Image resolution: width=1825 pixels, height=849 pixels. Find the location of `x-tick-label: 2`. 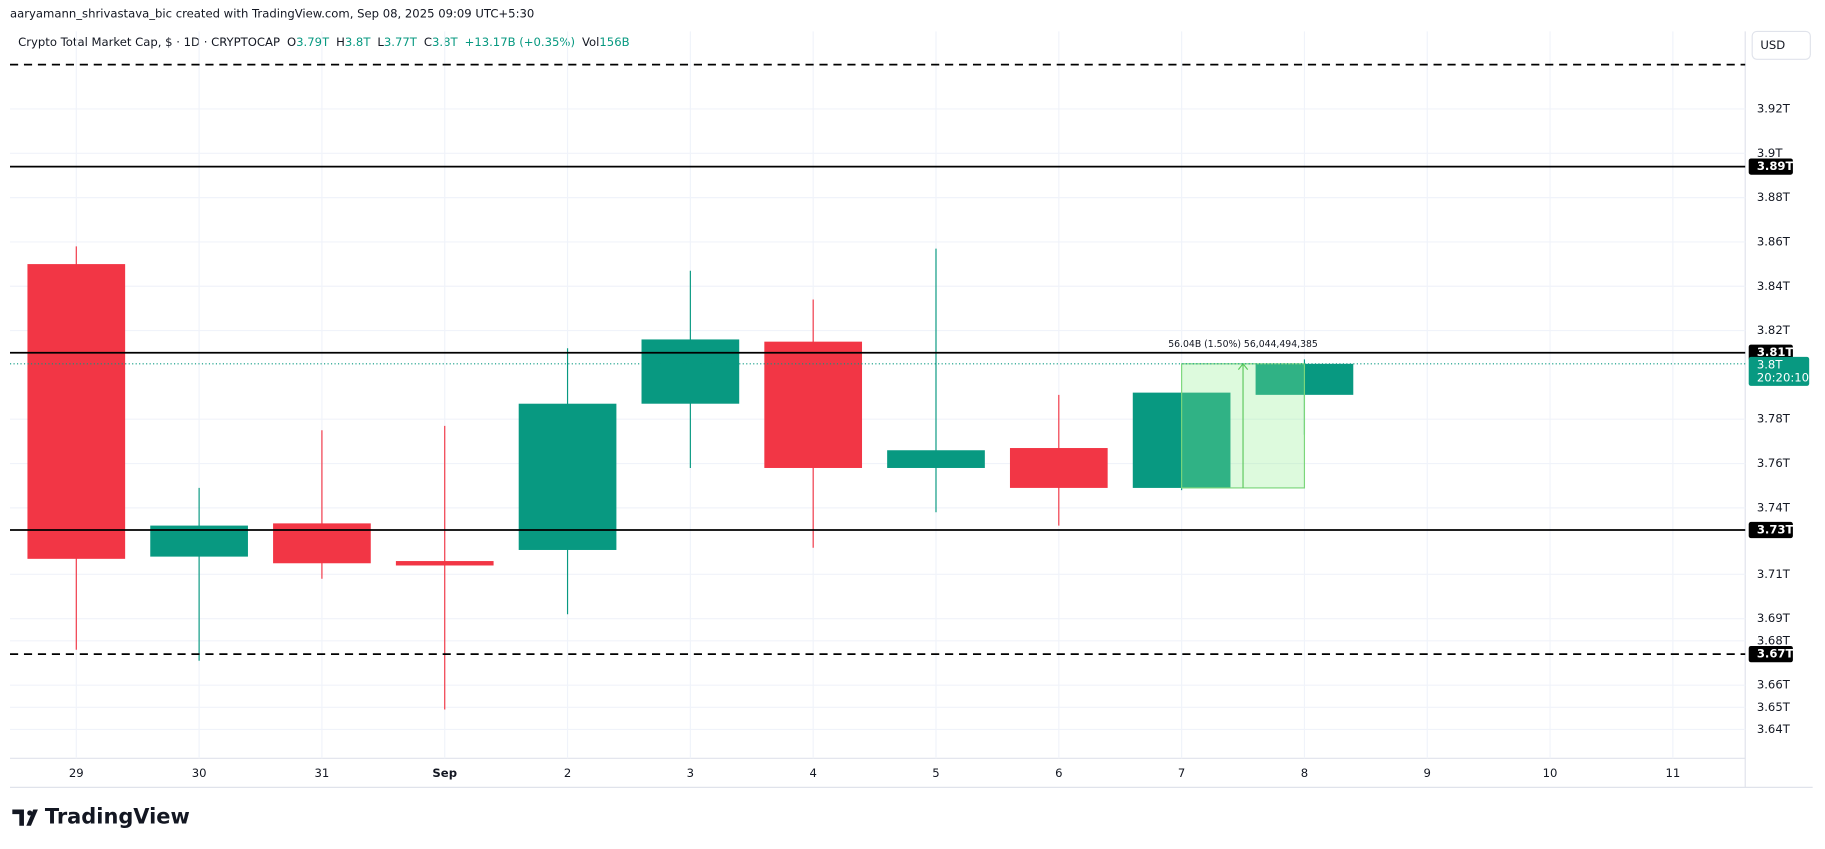

x-tick-label: 2 is located at coordinates (567, 773).